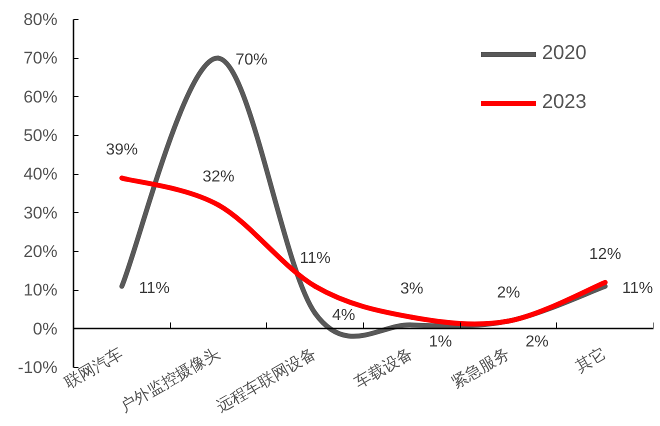 The width and height of the screenshot is (660, 426). Describe the element at coordinates (40, 212) in the screenshot. I see `y-tick-label: 30%` at that location.